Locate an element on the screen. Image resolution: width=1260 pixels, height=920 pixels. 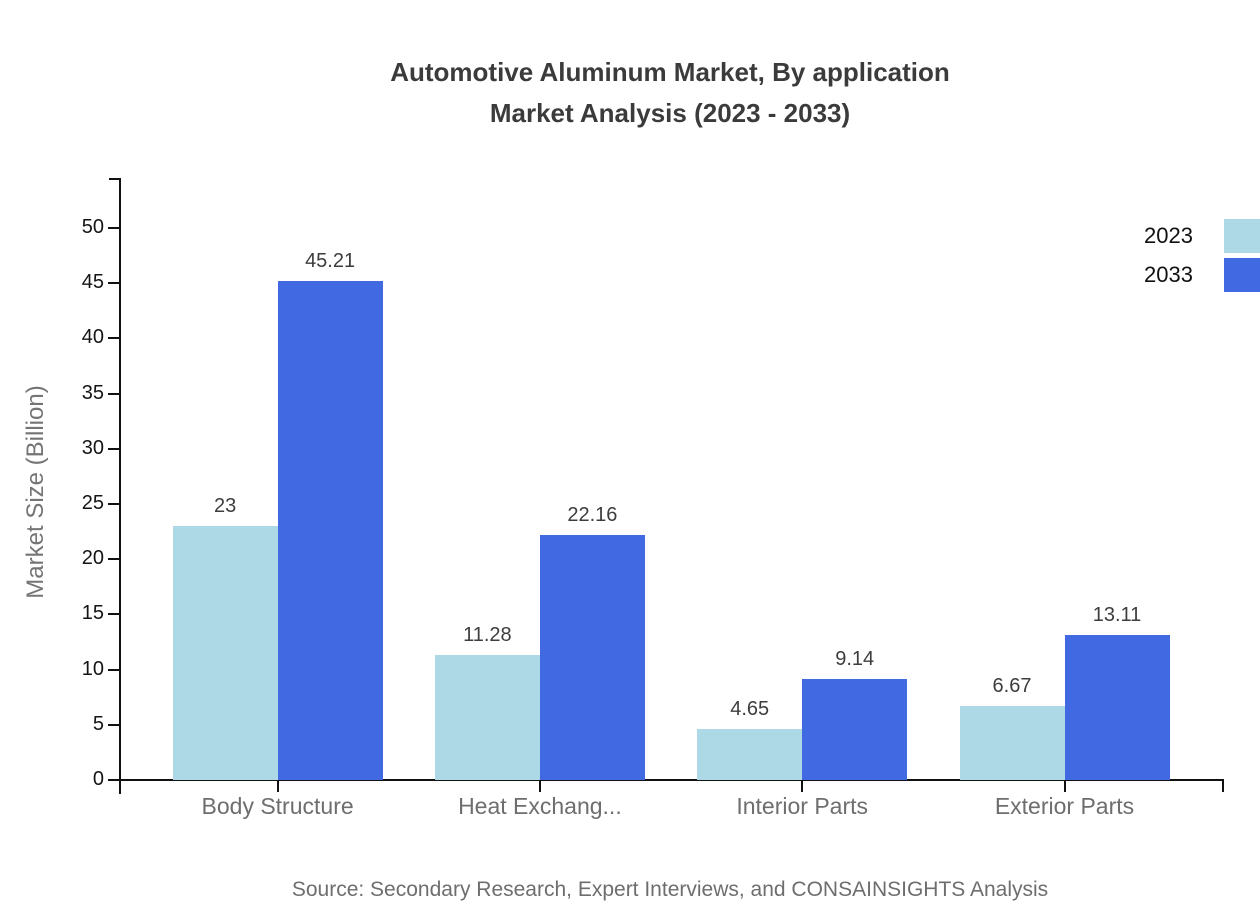
legend-label: 2033 is located at coordinates (1168, 274).